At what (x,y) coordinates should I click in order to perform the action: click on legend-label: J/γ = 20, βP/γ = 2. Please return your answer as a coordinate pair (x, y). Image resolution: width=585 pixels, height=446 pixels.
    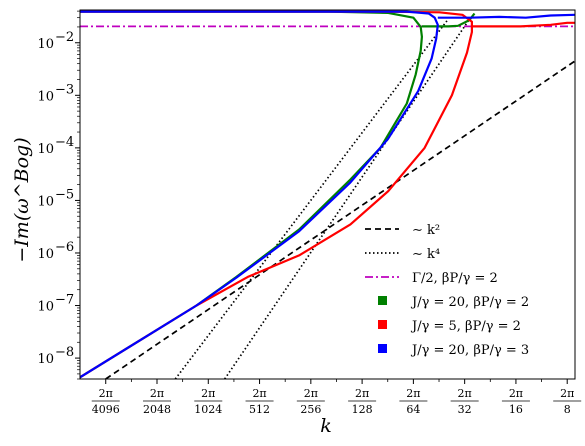
    Looking at the image, I should click on (469, 302).